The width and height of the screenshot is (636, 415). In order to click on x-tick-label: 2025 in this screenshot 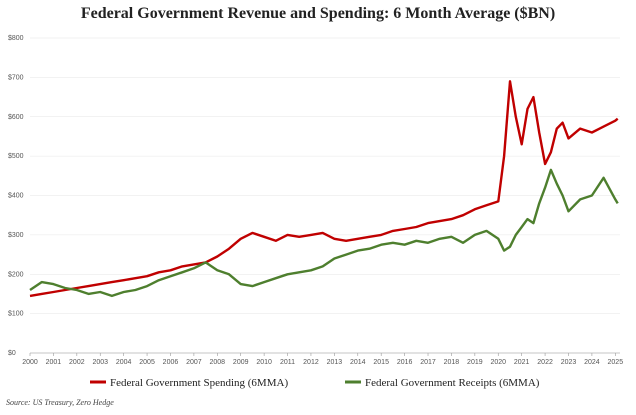, I will do `click(616, 362)`.